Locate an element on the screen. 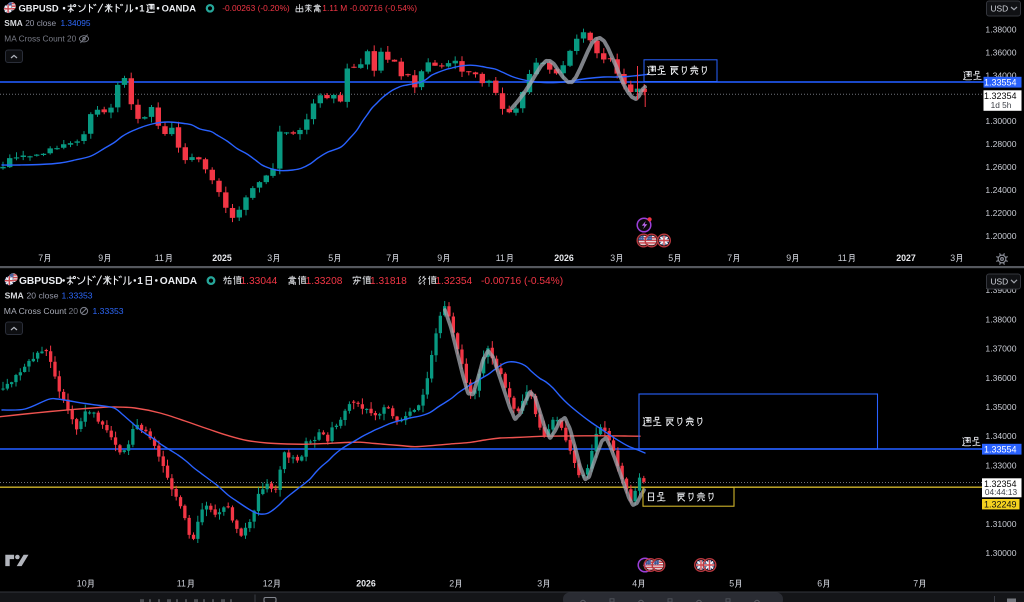 The height and width of the screenshot is (602, 1024). svg-text: 2025 is located at coordinates (222, 258).